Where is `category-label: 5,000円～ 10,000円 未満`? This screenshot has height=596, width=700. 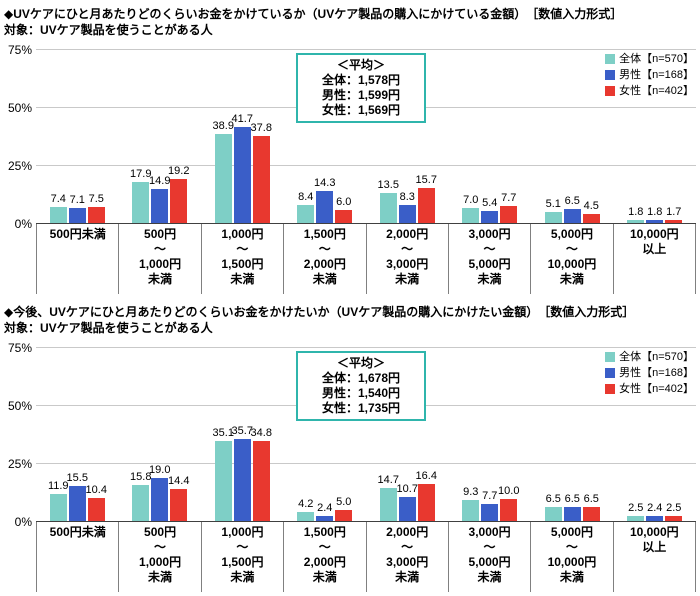 category-label: 5,000円～ 10,000円 未満 is located at coordinates (571, 557).